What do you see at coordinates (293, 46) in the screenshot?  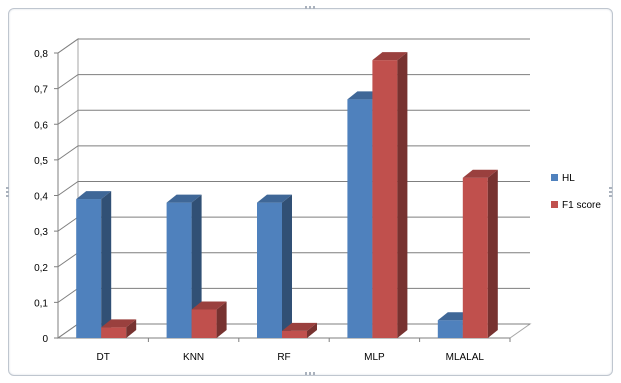 I see `gridline` at bounding box center [293, 46].